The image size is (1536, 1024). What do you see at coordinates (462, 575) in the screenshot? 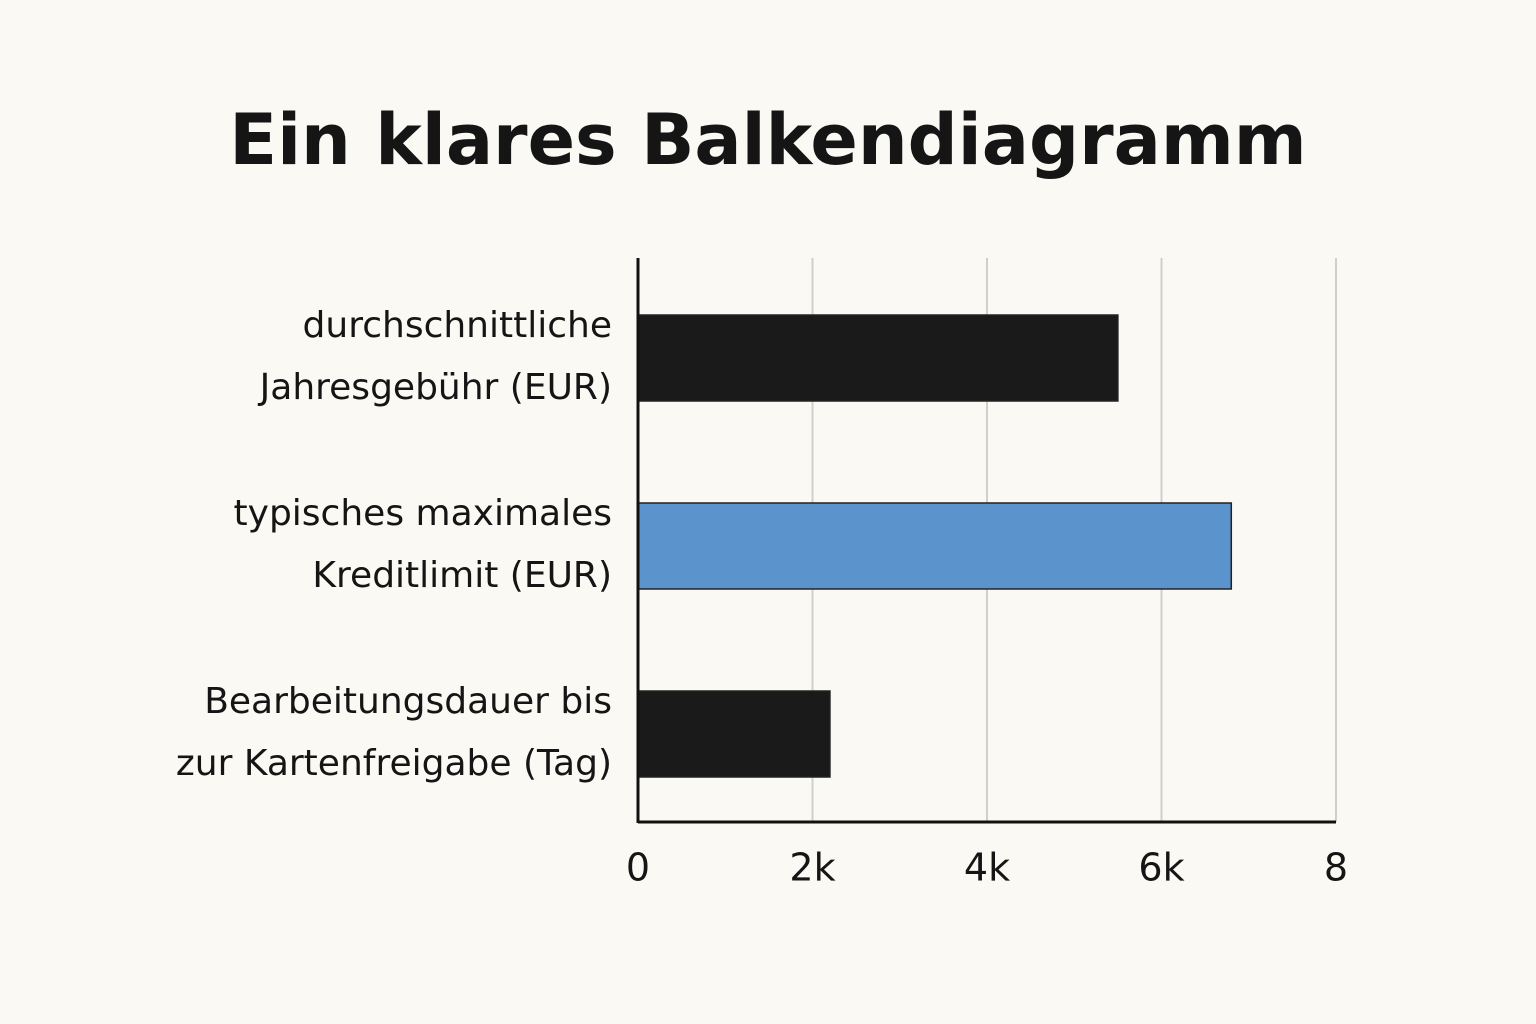
I see `y-tick-label: Kreditlimit (EUR)` at bounding box center [462, 575].